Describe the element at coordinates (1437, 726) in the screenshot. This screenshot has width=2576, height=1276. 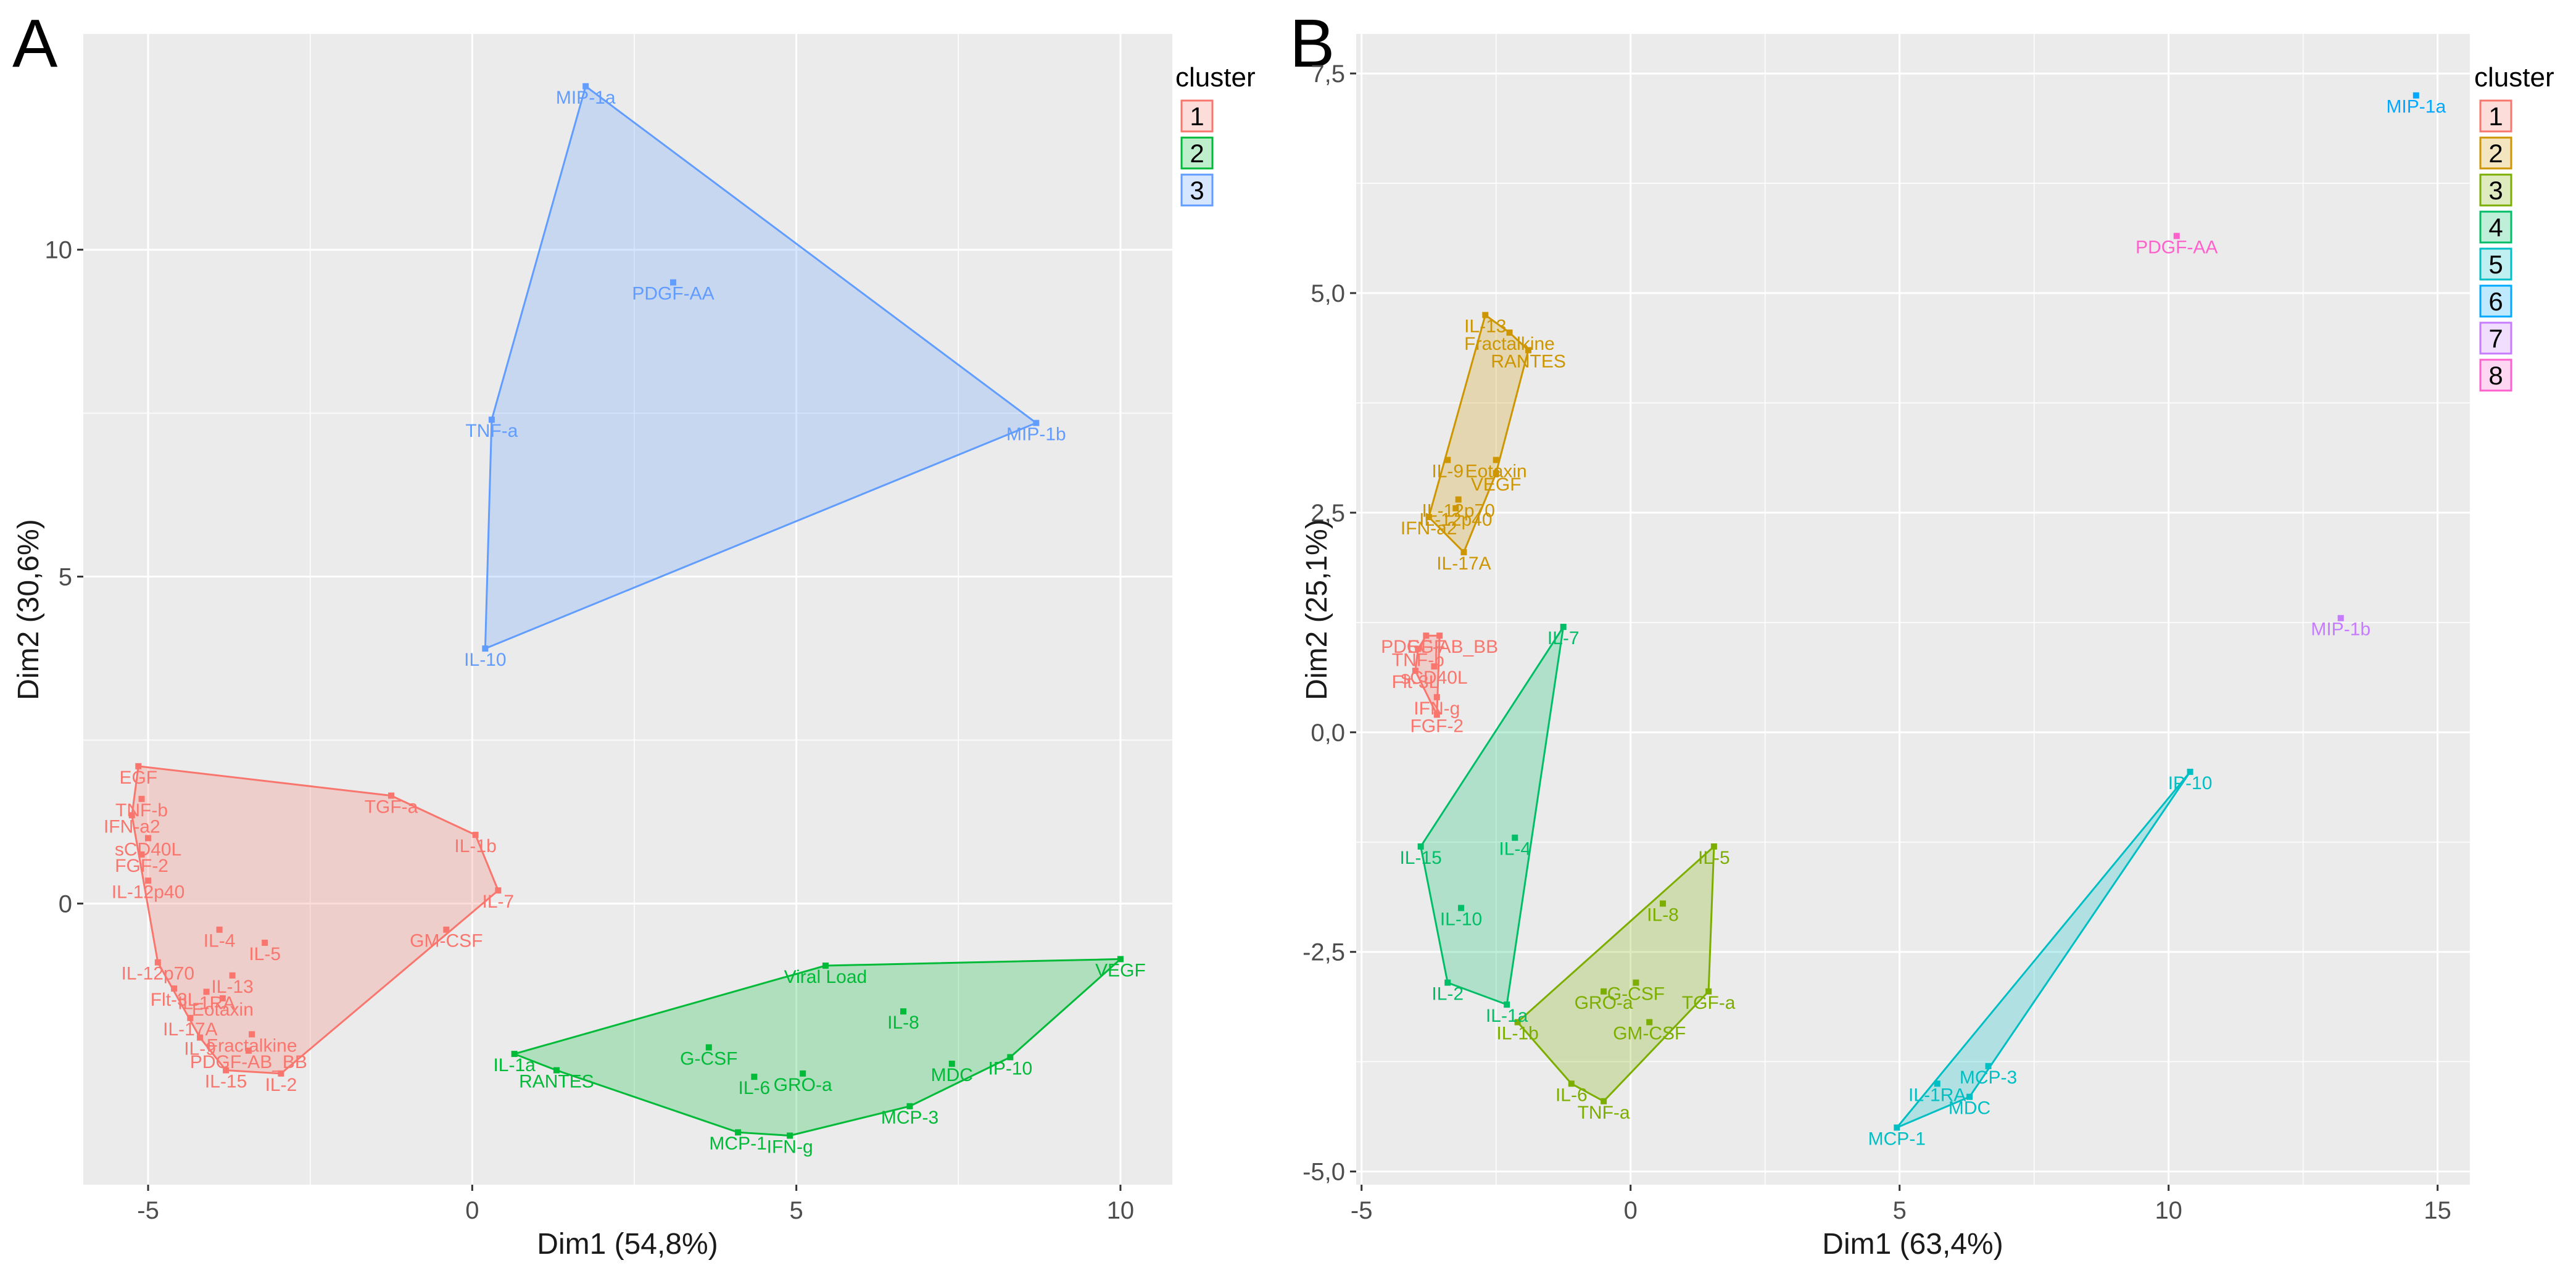
I see `point-label: FGF-2` at that location.